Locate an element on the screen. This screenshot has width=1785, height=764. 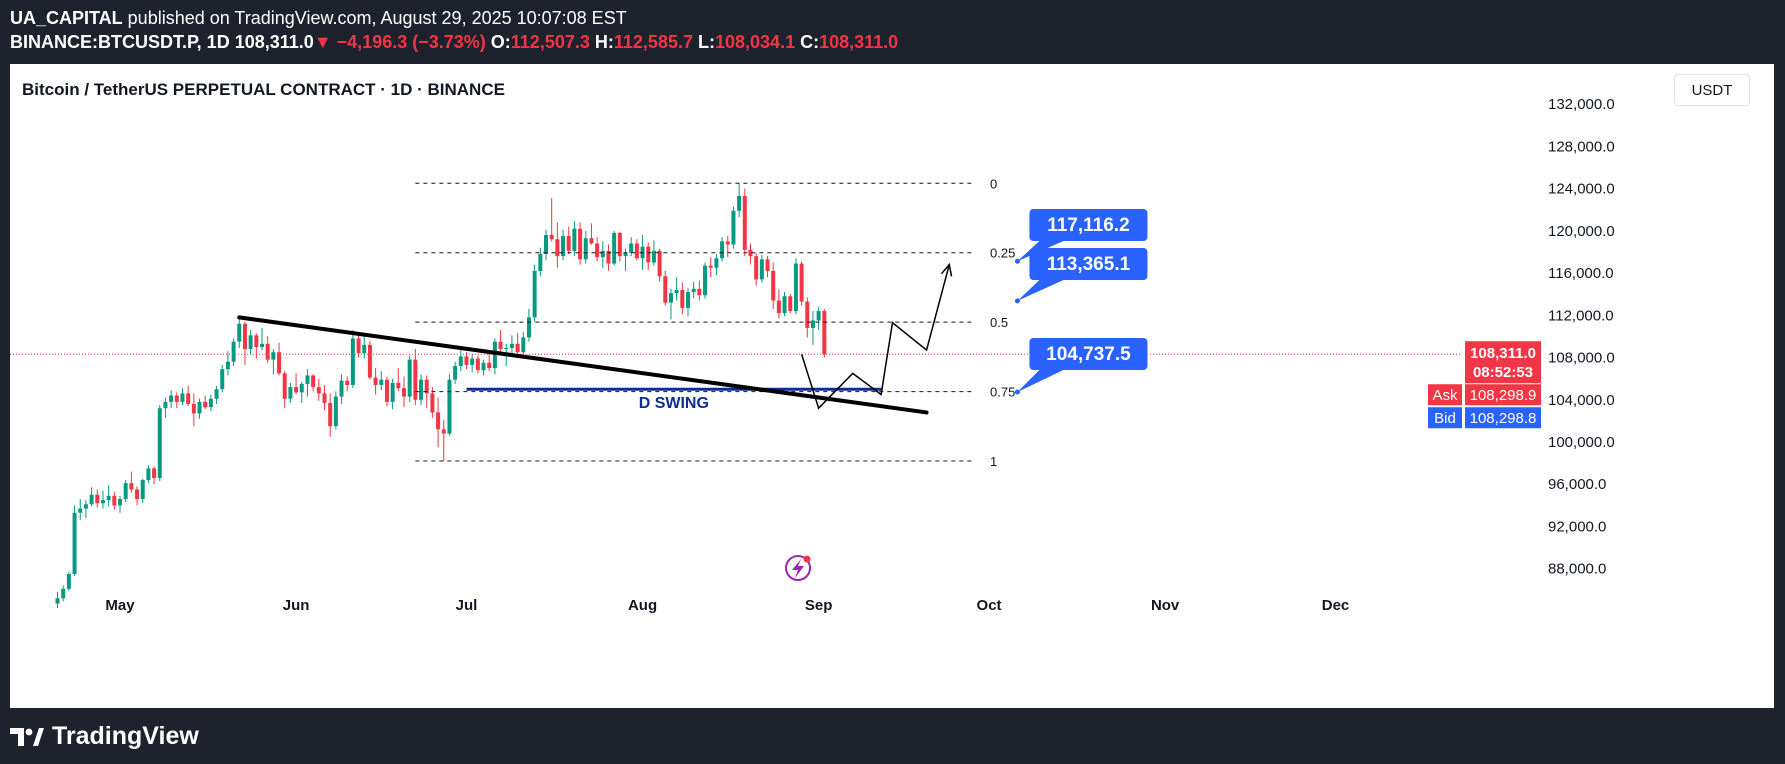
symbol-name: BINANCE:BTCUSDT.P, 1D is located at coordinates (120, 42).